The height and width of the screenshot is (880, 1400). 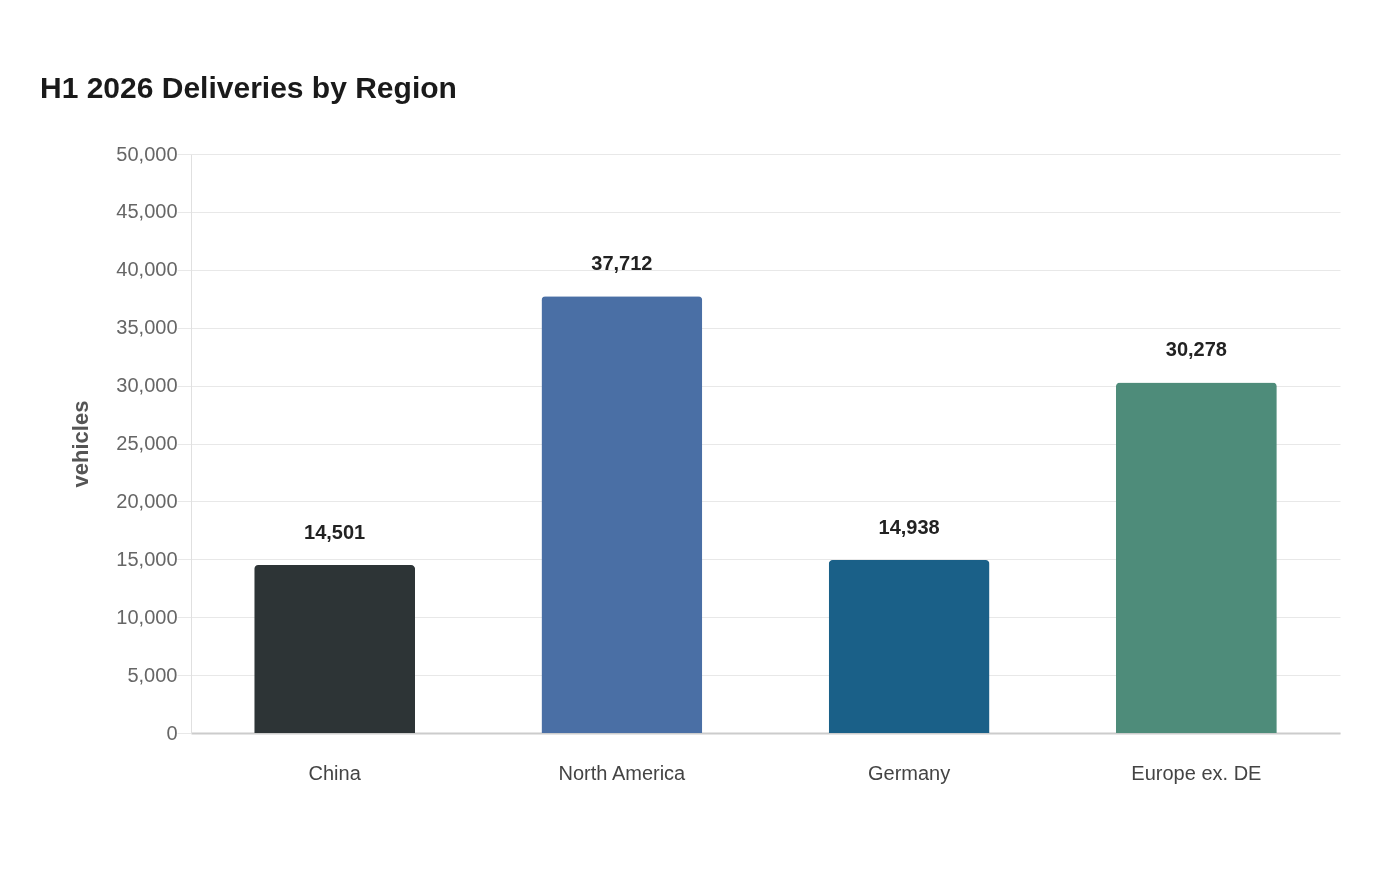 What do you see at coordinates (622, 772) in the screenshot?
I see `x-tick-label: North America` at bounding box center [622, 772].